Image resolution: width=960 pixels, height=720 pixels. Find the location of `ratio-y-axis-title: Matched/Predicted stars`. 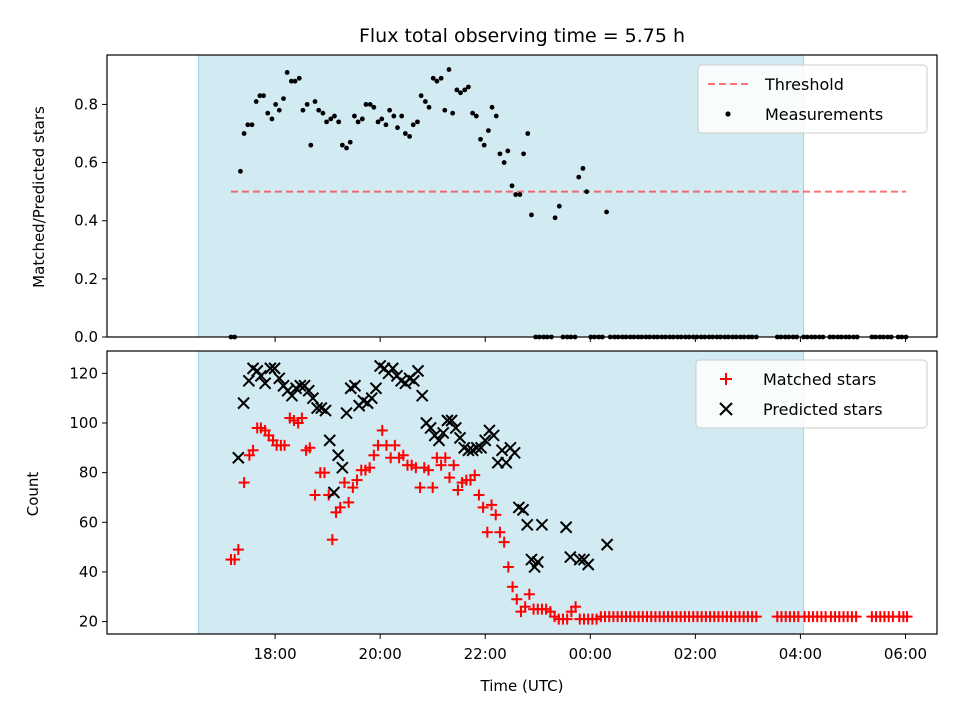

ratio-y-axis-title: Matched/Predicted stars is located at coordinates (39, 197).